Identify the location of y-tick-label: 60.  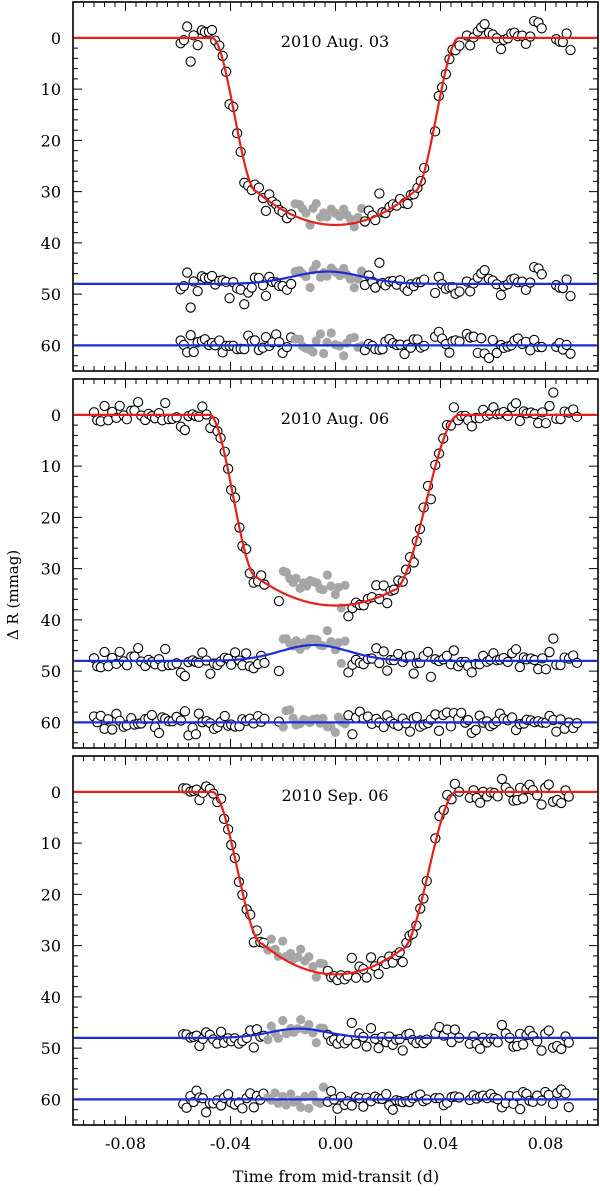
(51, 722).